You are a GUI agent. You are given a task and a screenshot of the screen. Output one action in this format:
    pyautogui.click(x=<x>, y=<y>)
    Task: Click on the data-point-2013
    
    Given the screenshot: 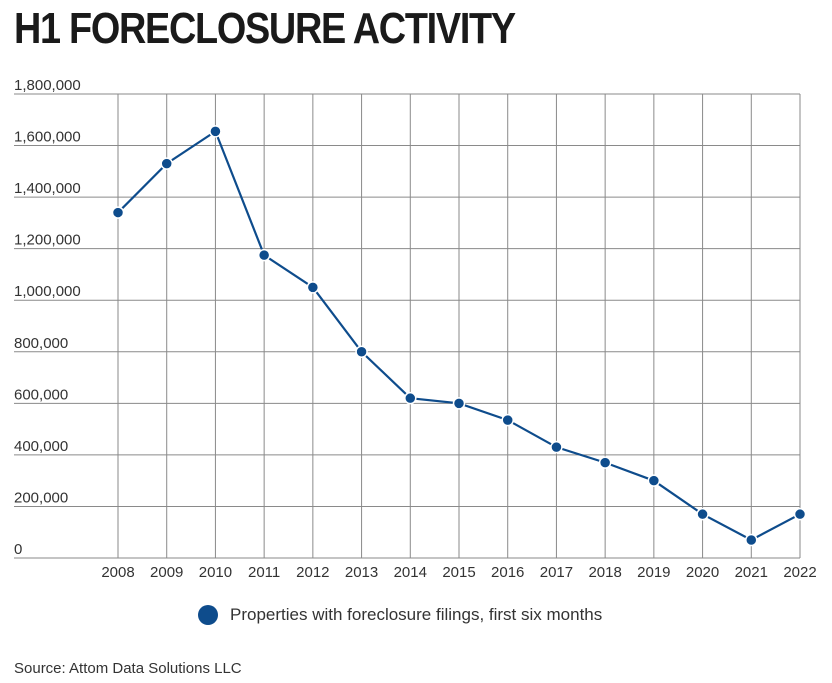 What is the action you would take?
    pyautogui.click(x=361, y=352)
    